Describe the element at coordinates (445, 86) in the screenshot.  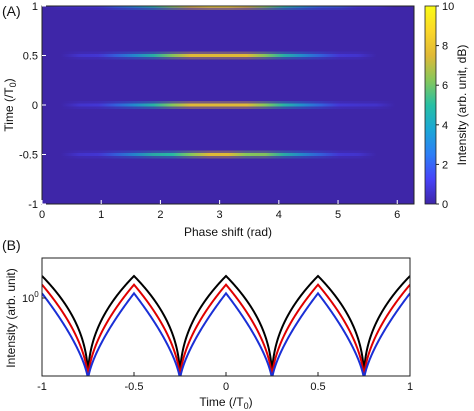
I see `colorbar-tick-label: 6` at that location.